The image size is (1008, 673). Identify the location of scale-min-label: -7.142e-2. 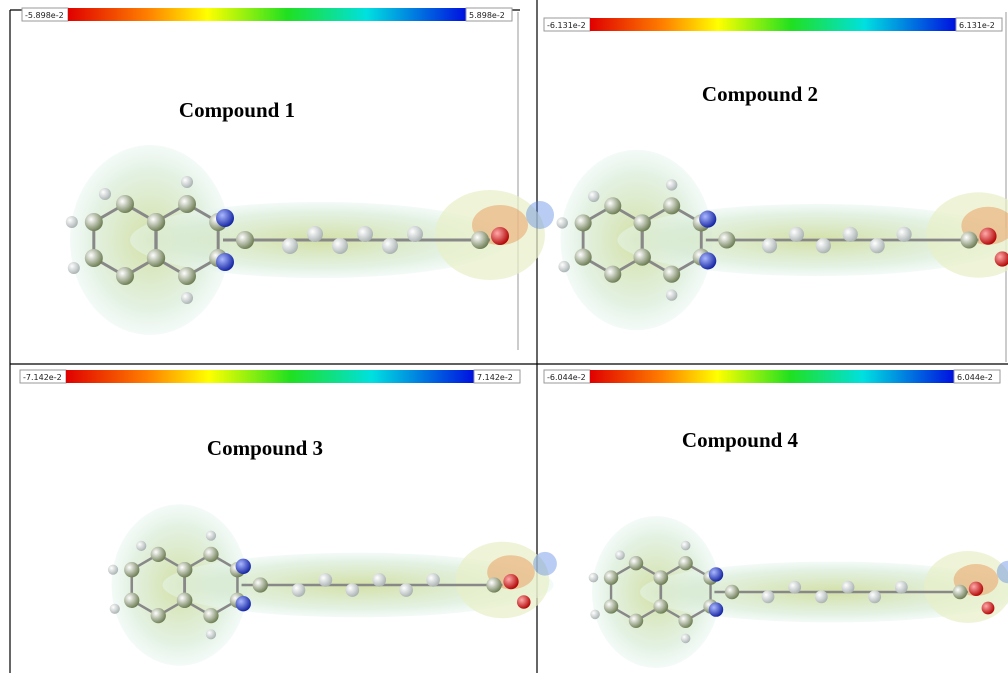
(42, 377).